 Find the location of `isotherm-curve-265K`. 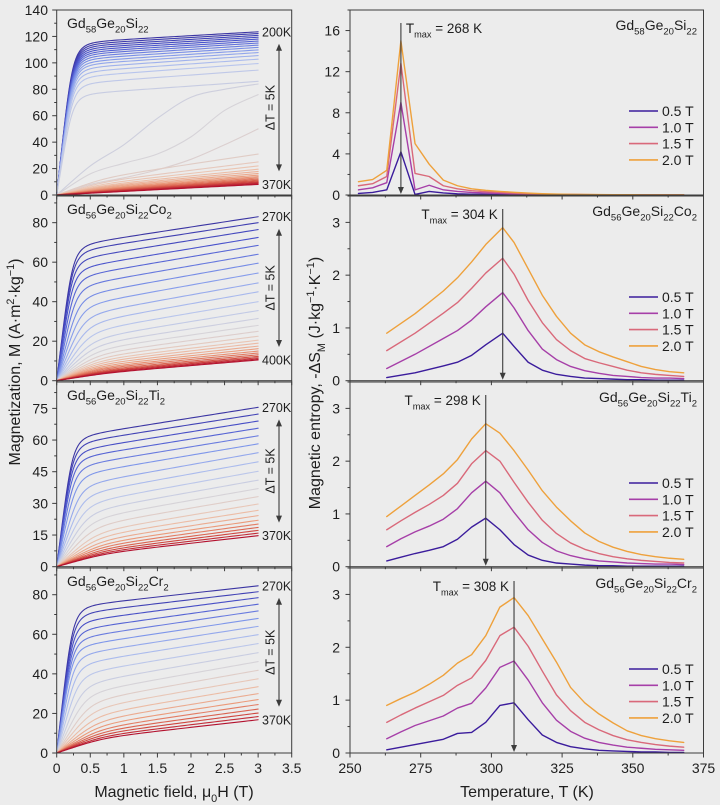

isotherm-curve-265K is located at coordinates (157, 129).